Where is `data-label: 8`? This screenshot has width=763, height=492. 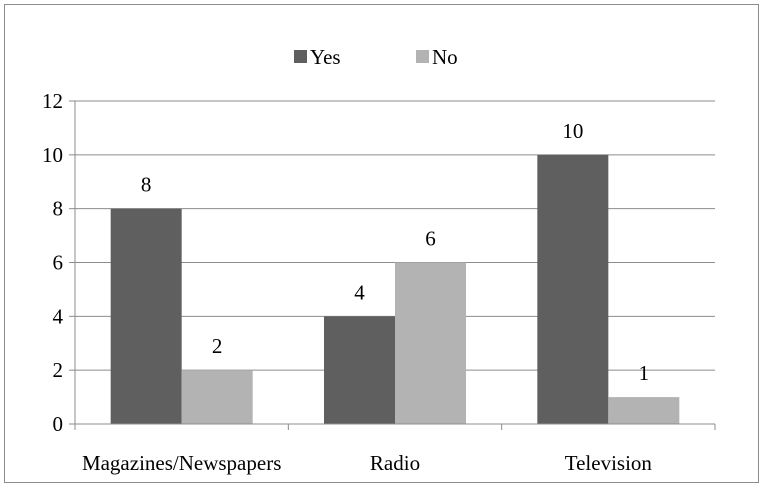
data-label: 8 is located at coordinates (146, 185).